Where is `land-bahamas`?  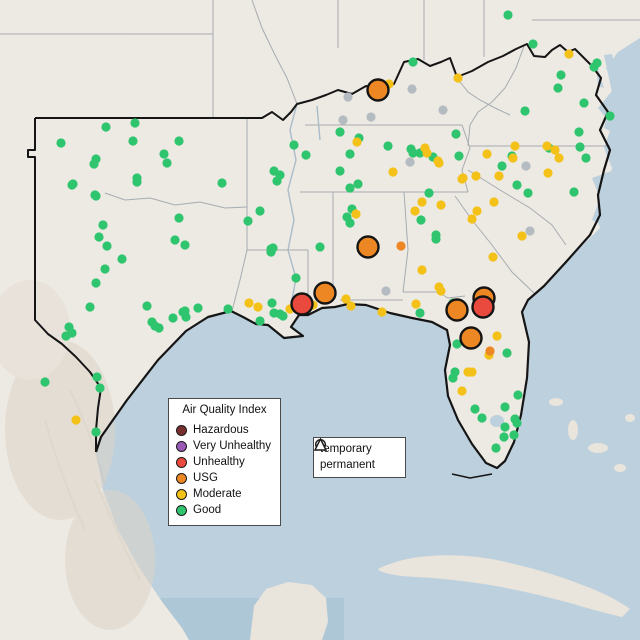 land-bahamas is located at coordinates (592, 435).